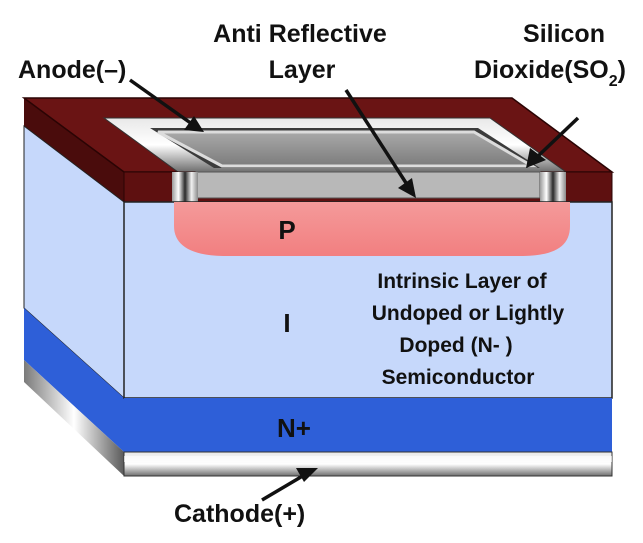 The image size is (643, 543). Describe the element at coordinates (74, 418) in the screenshot. I see `side-cathode-face` at that location.